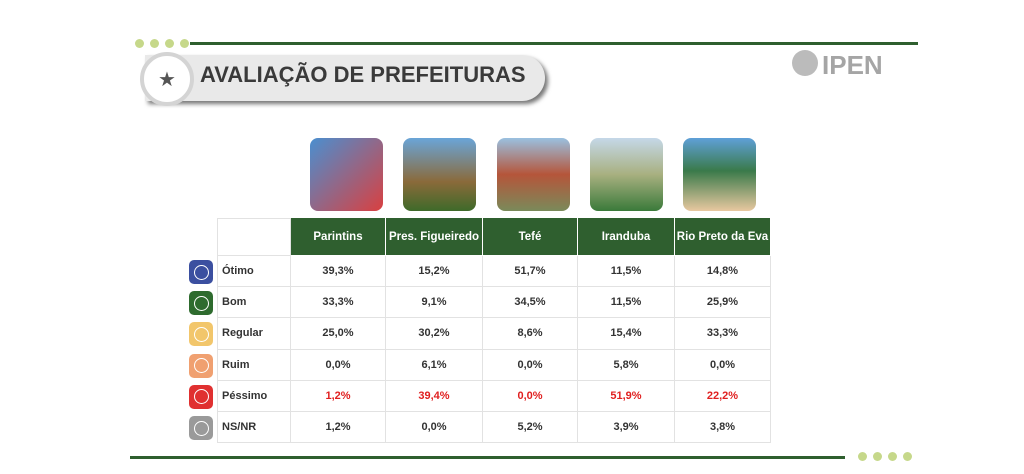  What do you see at coordinates (487, 457) in the screenshot?
I see `bottom-rule` at bounding box center [487, 457].